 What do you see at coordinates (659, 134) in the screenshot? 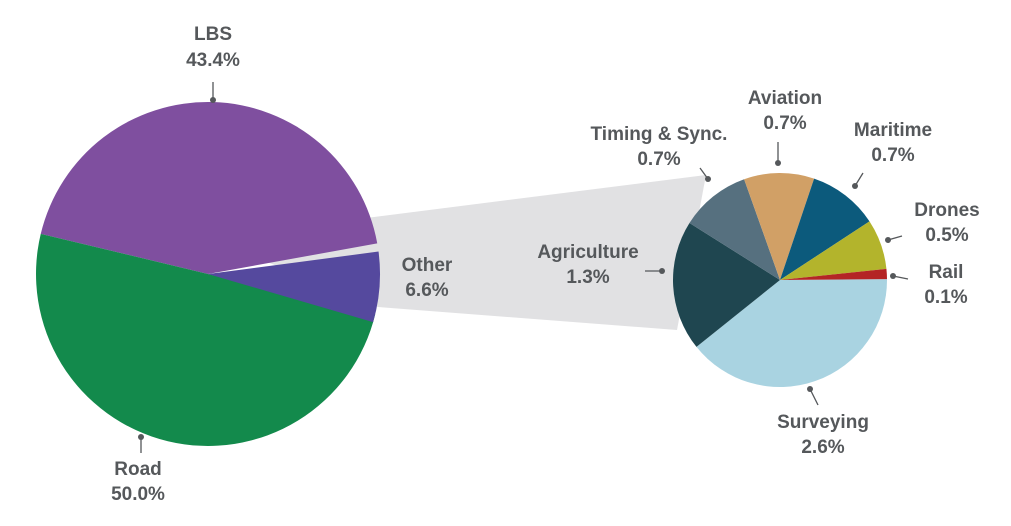
I see `label-name-timing-sync: Timing & Sync.` at bounding box center [659, 134].